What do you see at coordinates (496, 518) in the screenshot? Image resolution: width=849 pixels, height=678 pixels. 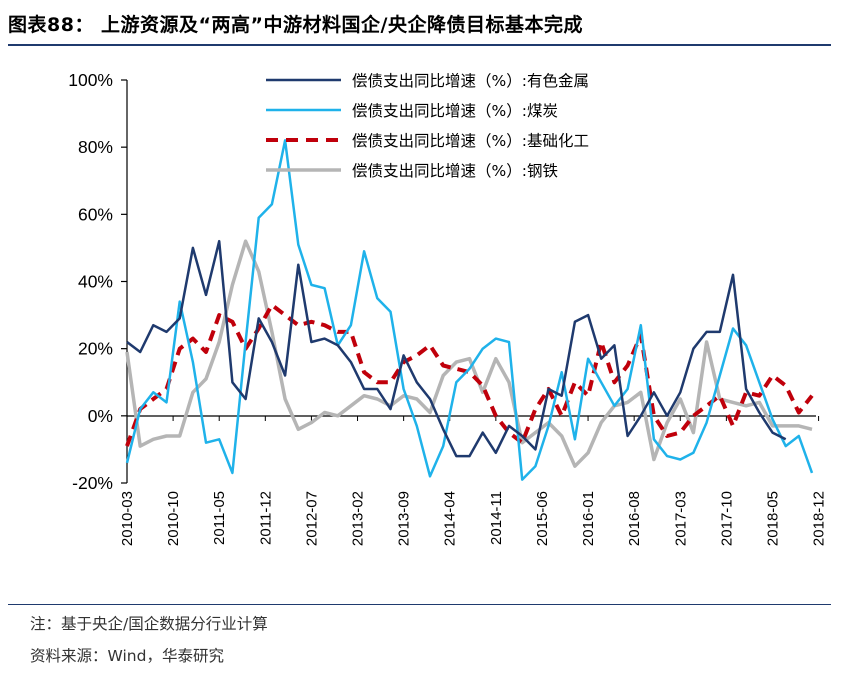 I see `x-tick-label: 2014-11` at bounding box center [496, 518].